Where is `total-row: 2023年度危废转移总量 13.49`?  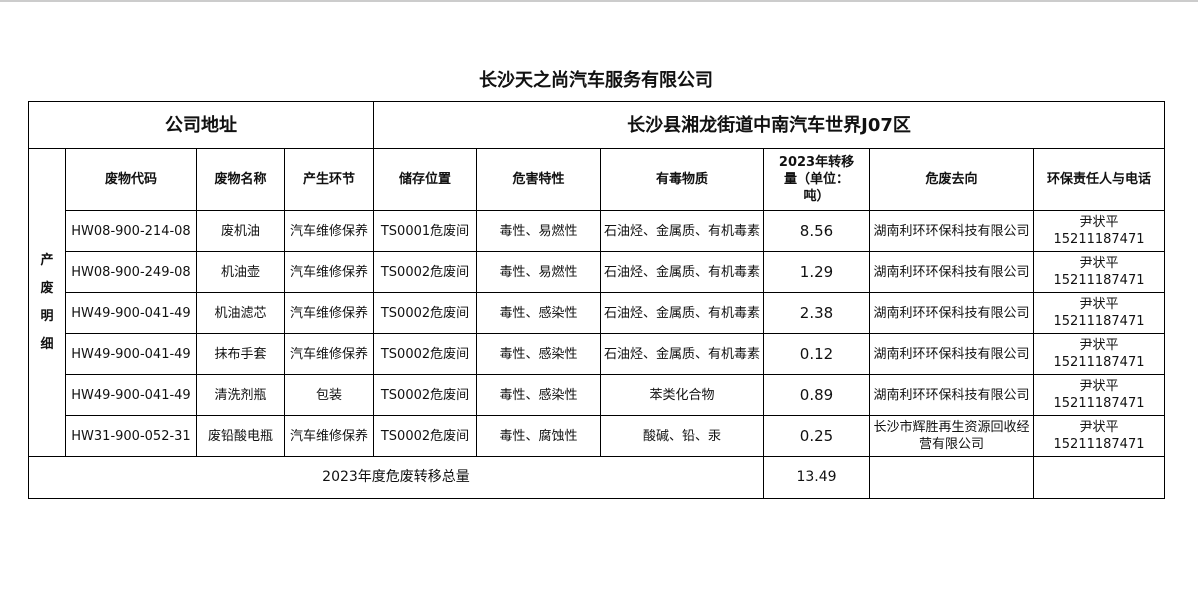
total-row: 2023年度危废转移总量 13.49 is located at coordinates (596, 477).